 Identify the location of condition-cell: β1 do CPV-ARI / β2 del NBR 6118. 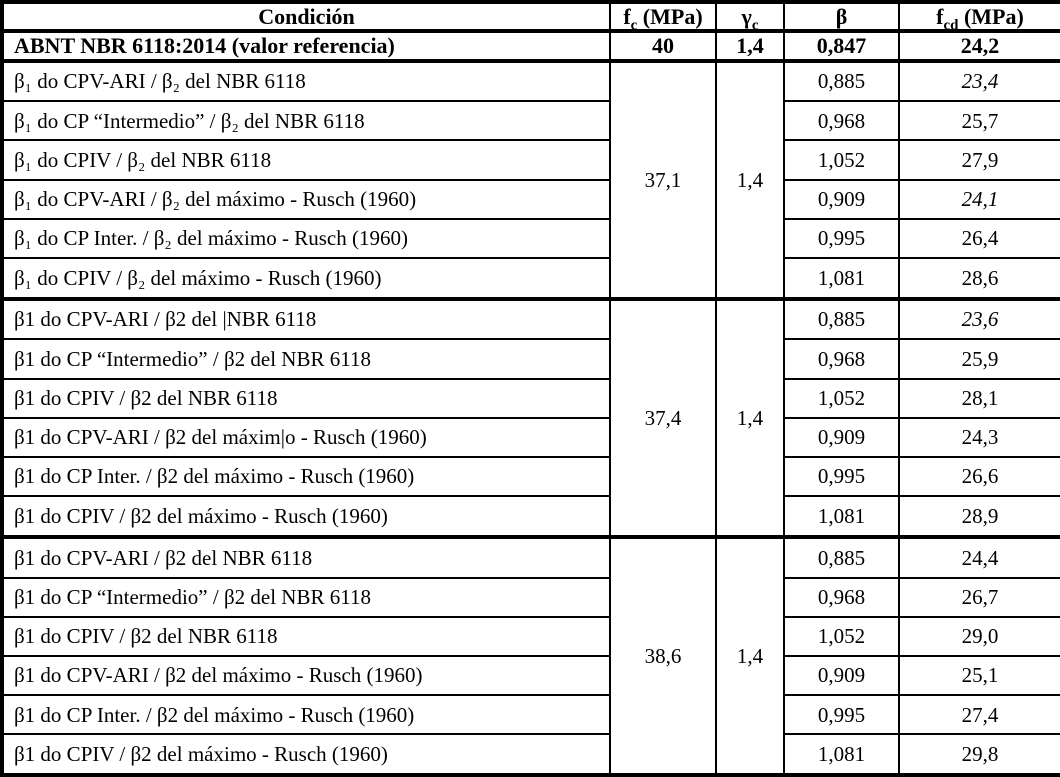
(306, 556).